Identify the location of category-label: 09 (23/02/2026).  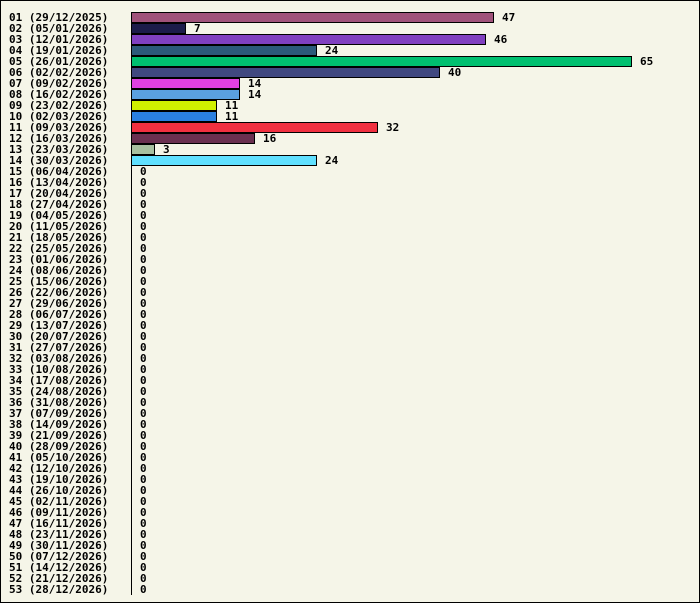
(58, 105).